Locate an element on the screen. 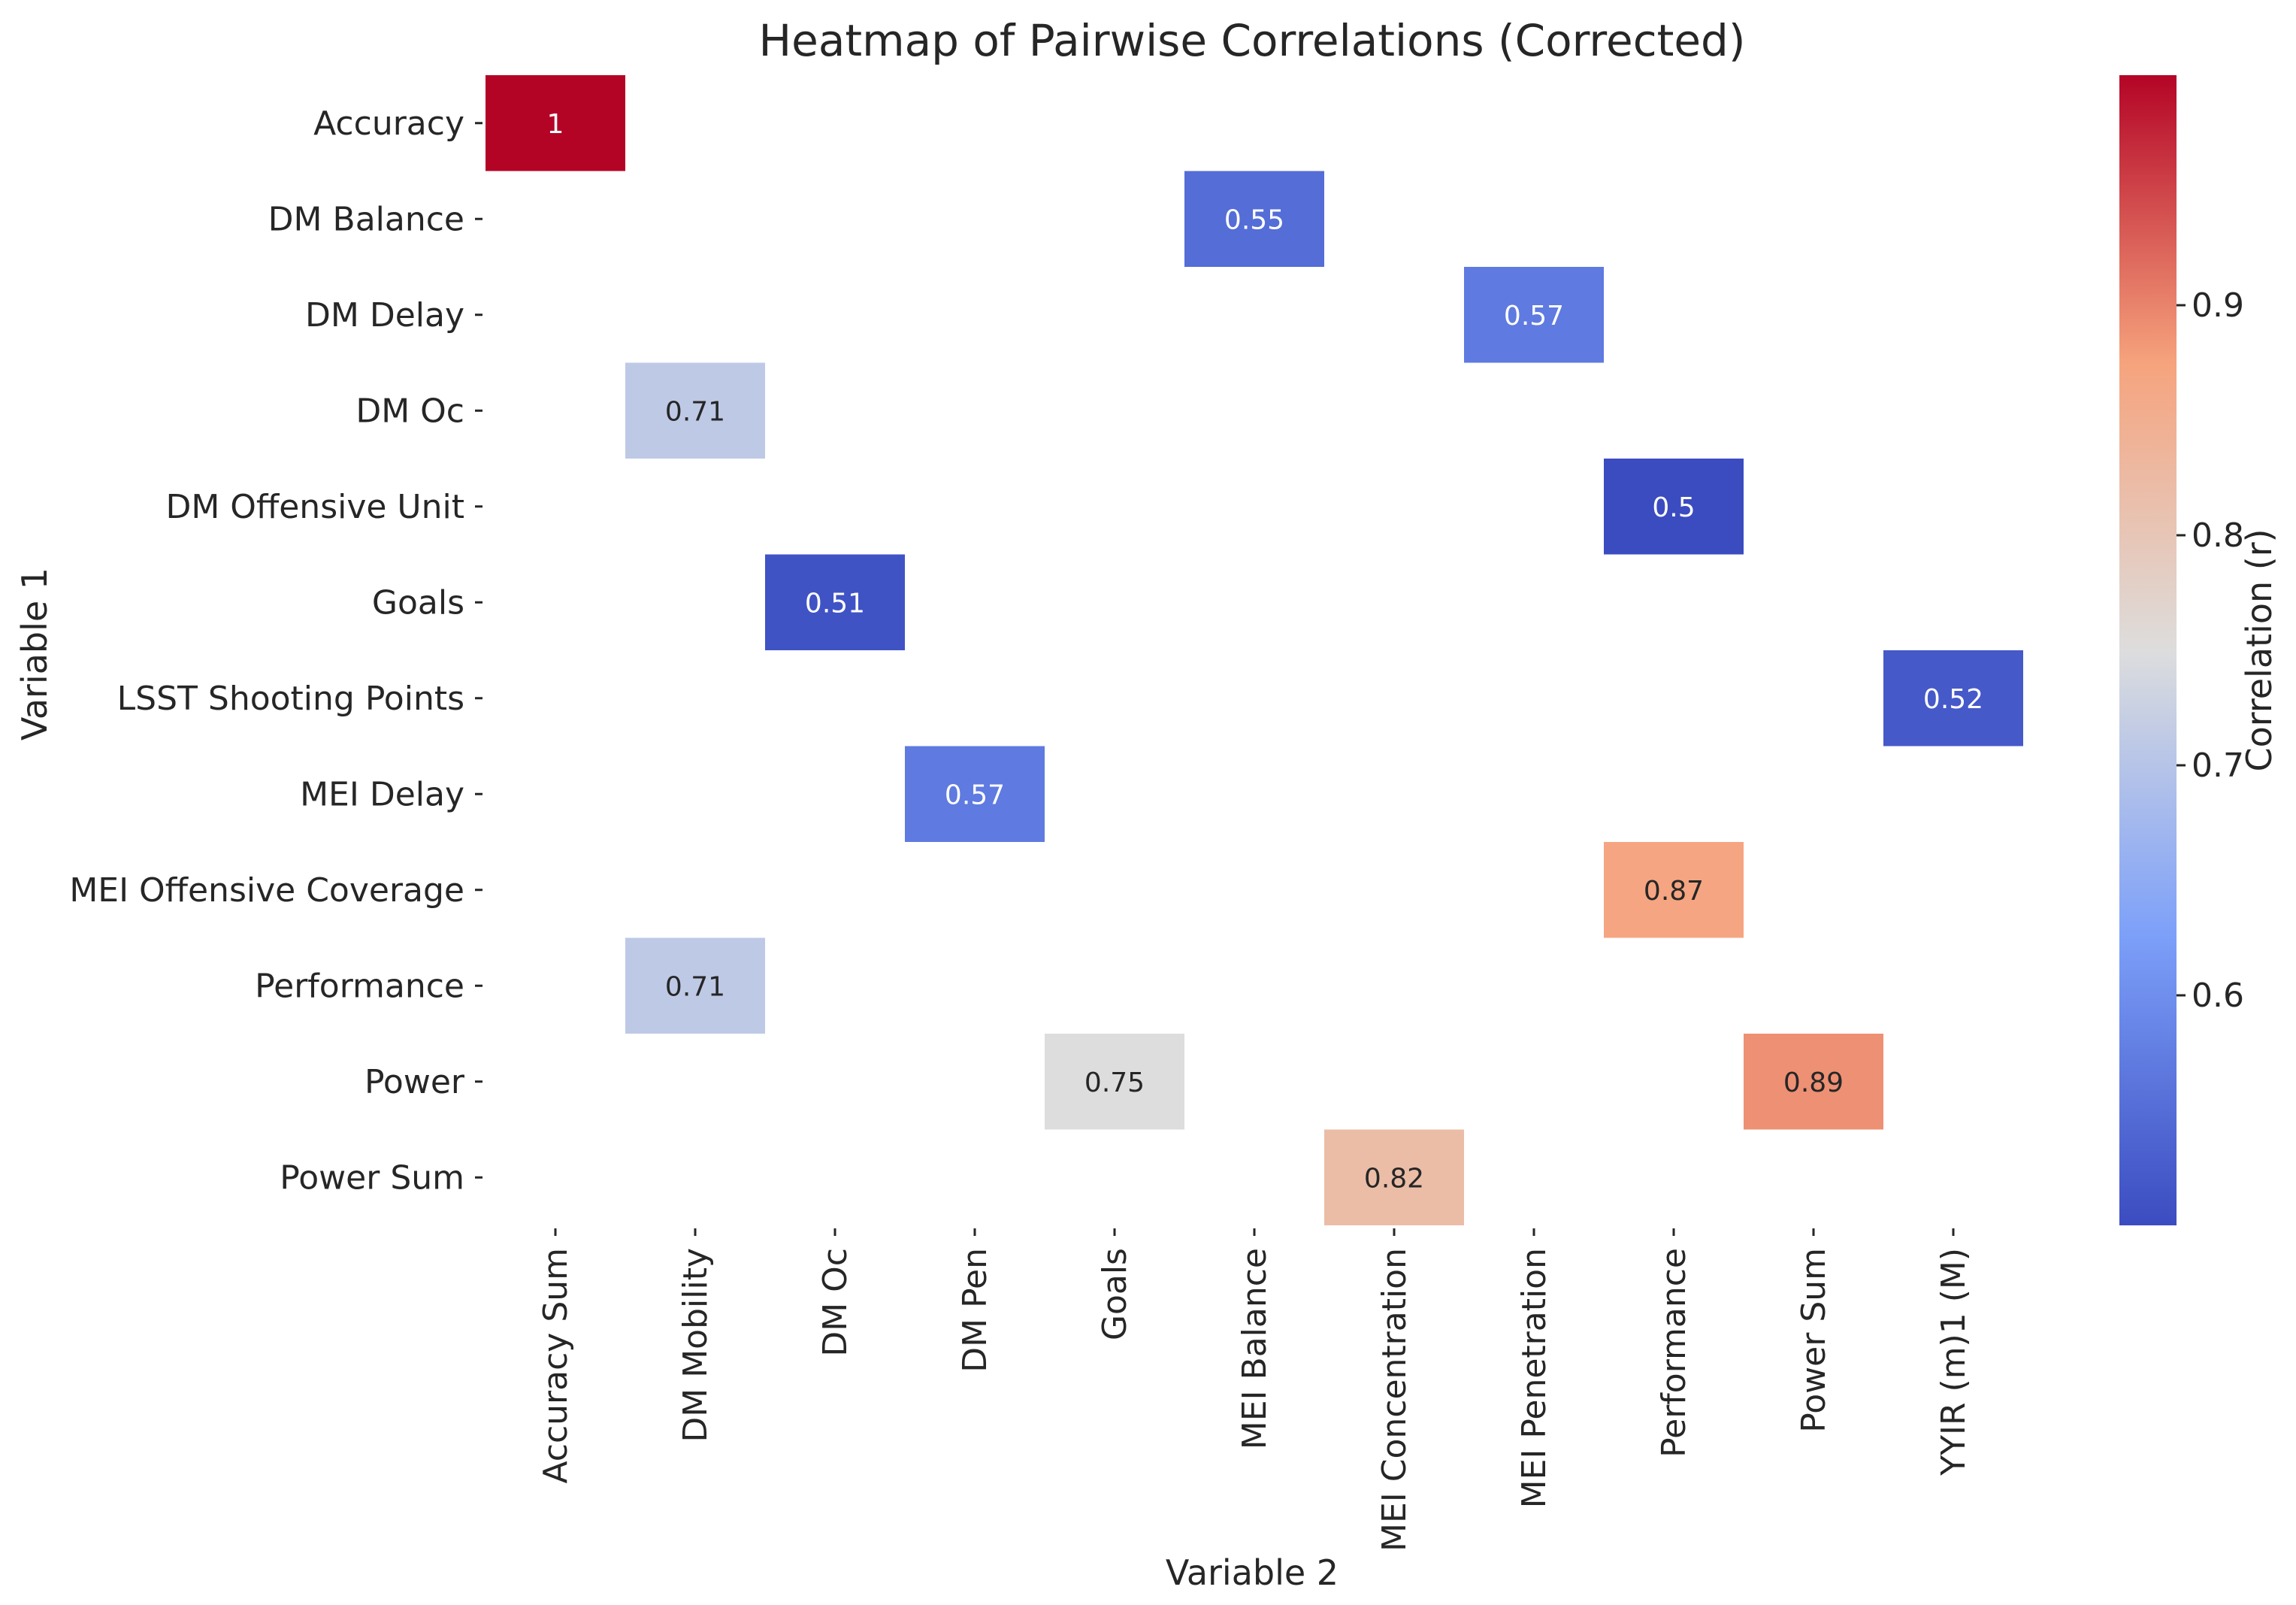  heatmap-cell-performance-dm-mobility is located at coordinates (695, 985).